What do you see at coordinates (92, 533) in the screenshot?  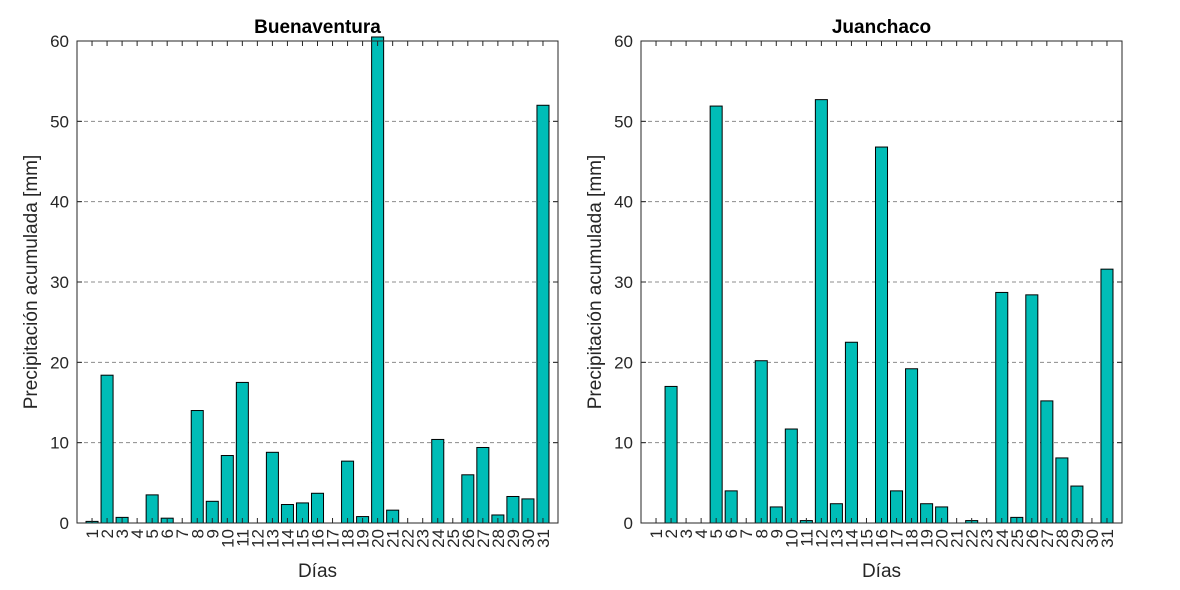 I see `chart-1-xtick-label: 1` at bounding box center [92, 533].